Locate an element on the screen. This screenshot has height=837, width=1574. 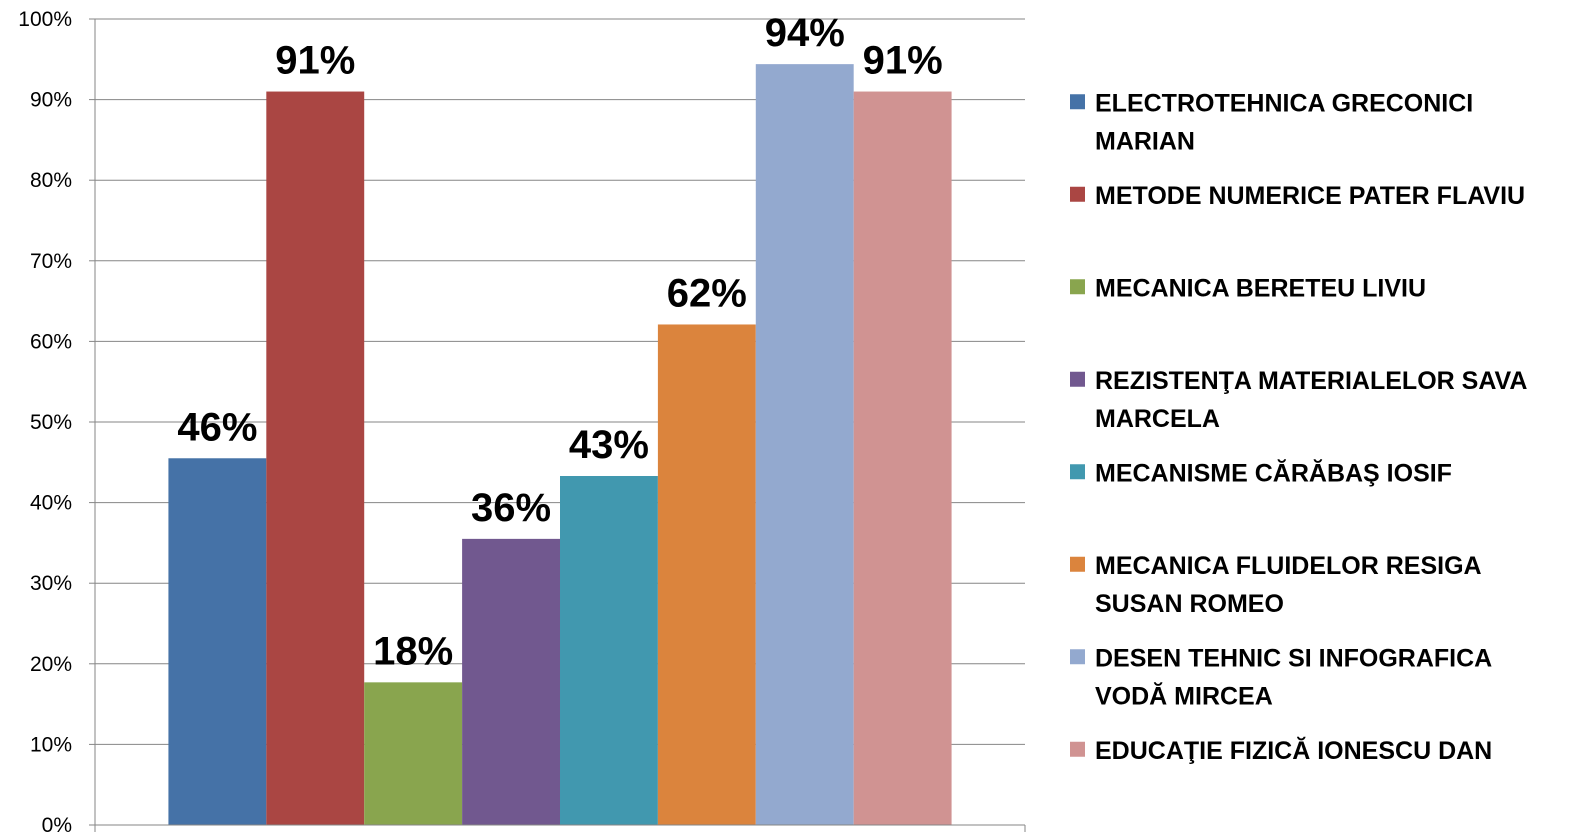
legend-label: METODE NUMERICE PATER FLAVIU is located at coordinates (1310, 196).